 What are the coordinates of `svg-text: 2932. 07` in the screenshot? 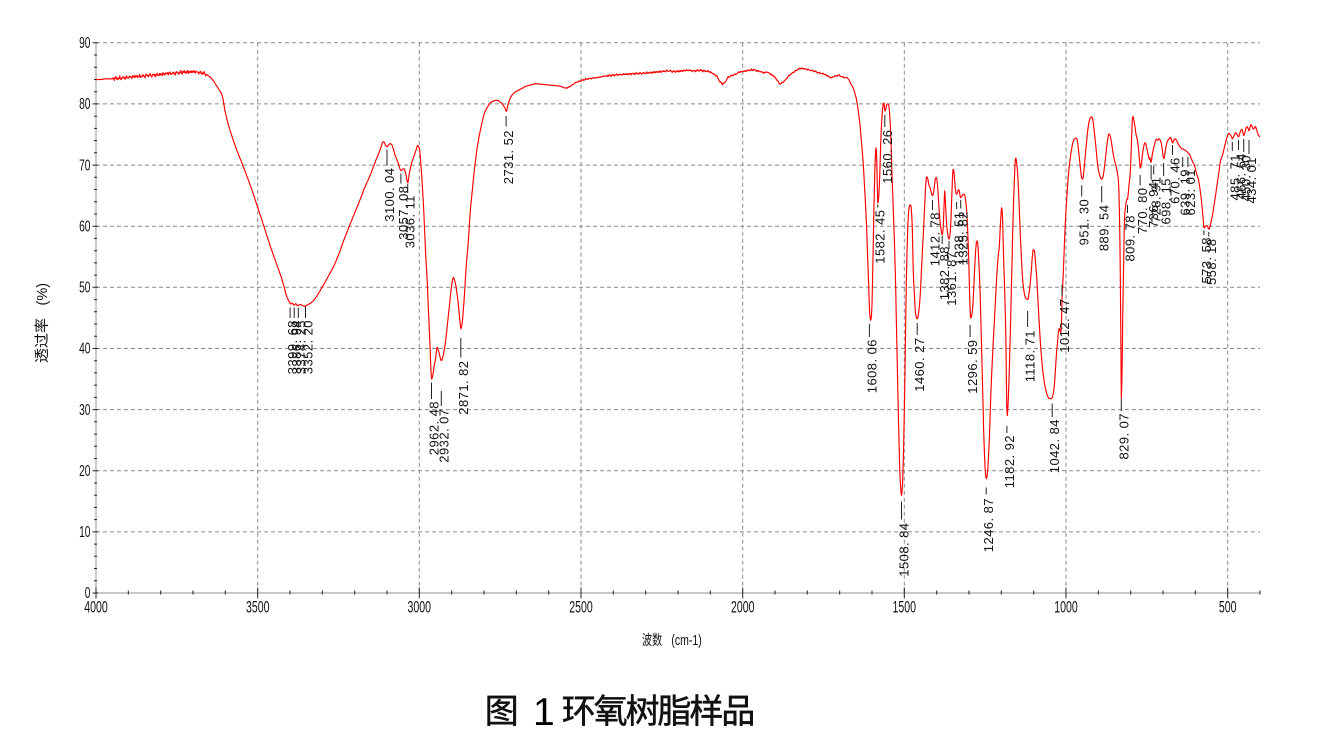 It's located at (443, 436).